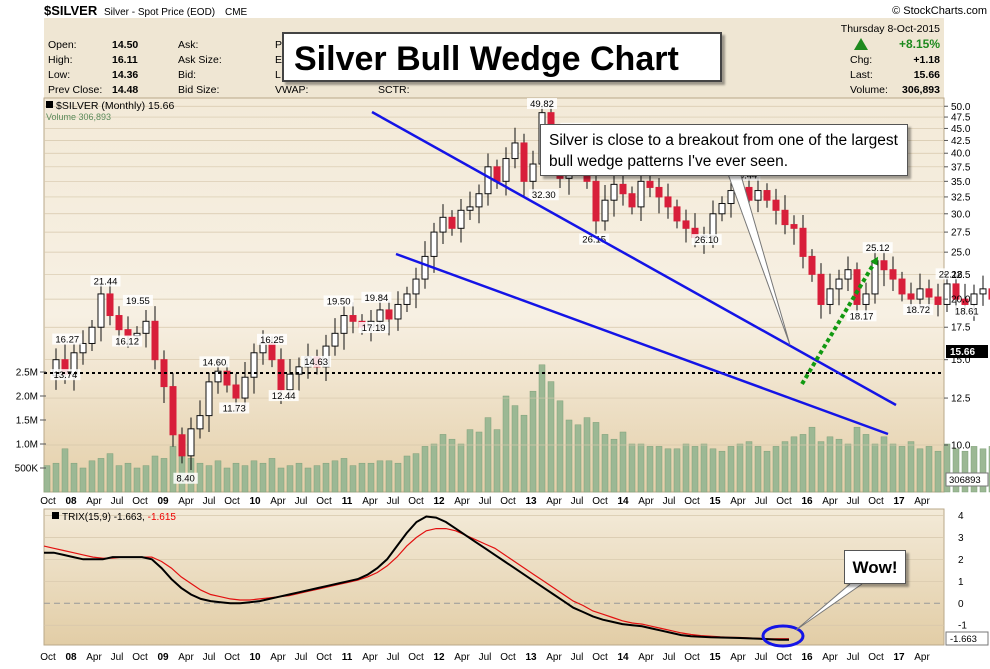 The height and width of the screenshot is (669, 990). I want to click on trix-badge, so click(967, 638).